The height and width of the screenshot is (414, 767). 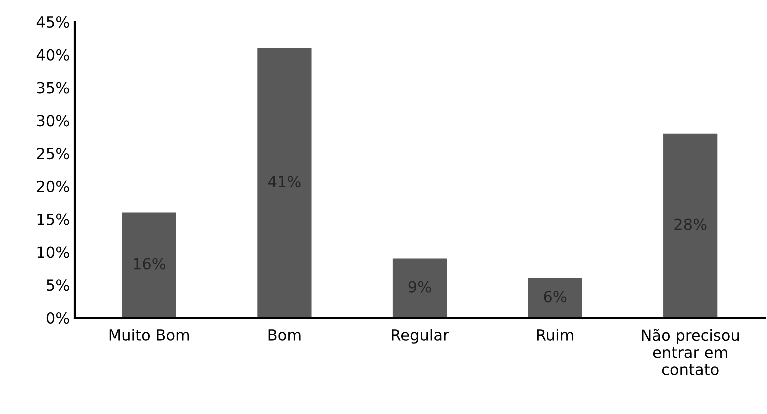 What do you see at coordinates (421, 336) in the screenshot?
I see `x-tick-label: Regular` at bounding box center [421, 336].